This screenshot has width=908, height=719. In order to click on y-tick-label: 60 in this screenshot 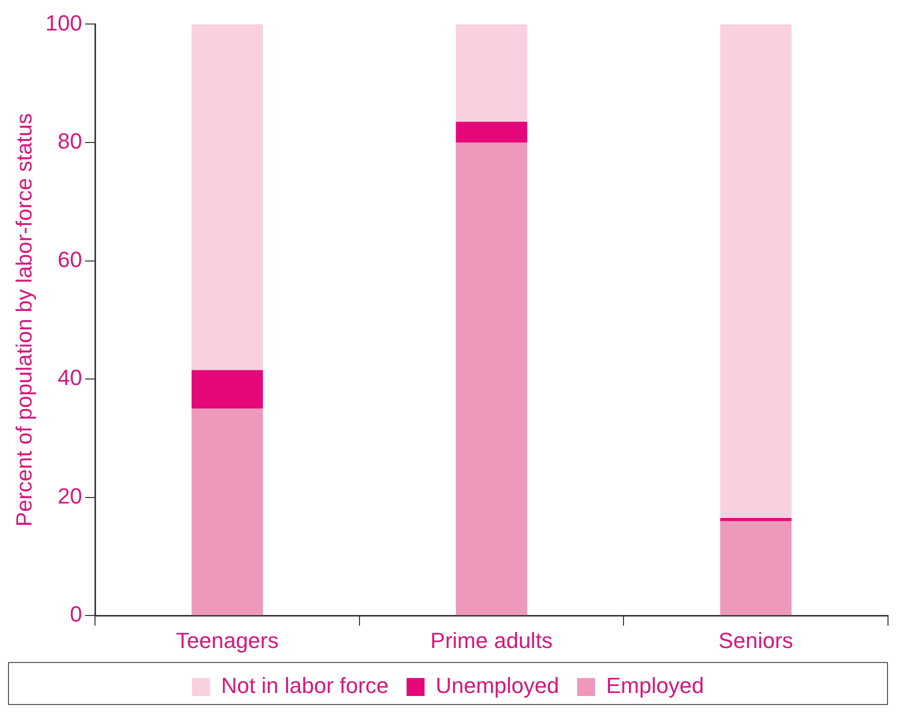, I will do `click(70, 259)`.